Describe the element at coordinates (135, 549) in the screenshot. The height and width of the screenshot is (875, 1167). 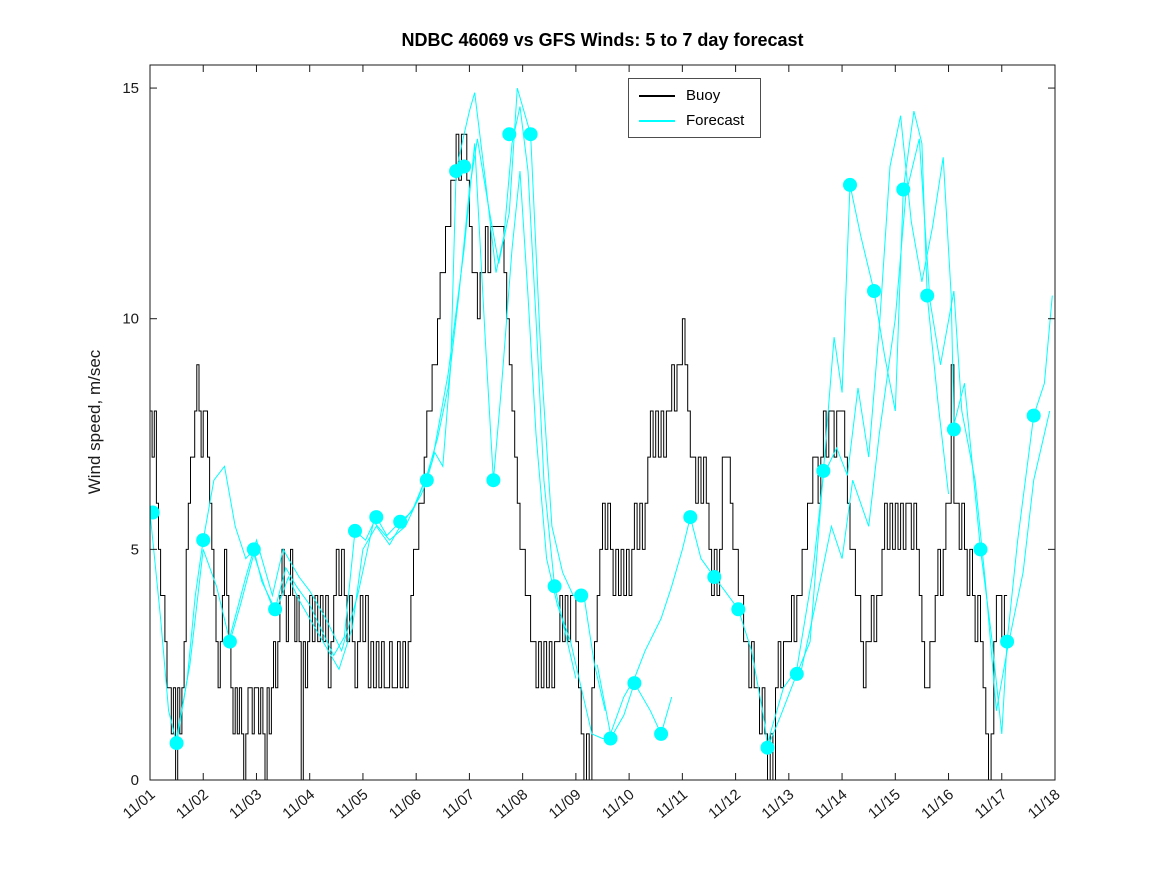
I see `y-tick-label: 5` at that location.